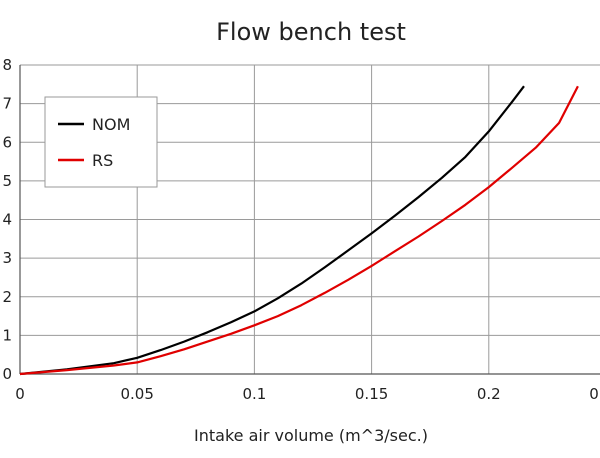 The width and height of the screenshot is (600, 458). Describe the element at coordinates (594, 394) in the screenshot. I see `x-tick-label: 0.25` at that location.